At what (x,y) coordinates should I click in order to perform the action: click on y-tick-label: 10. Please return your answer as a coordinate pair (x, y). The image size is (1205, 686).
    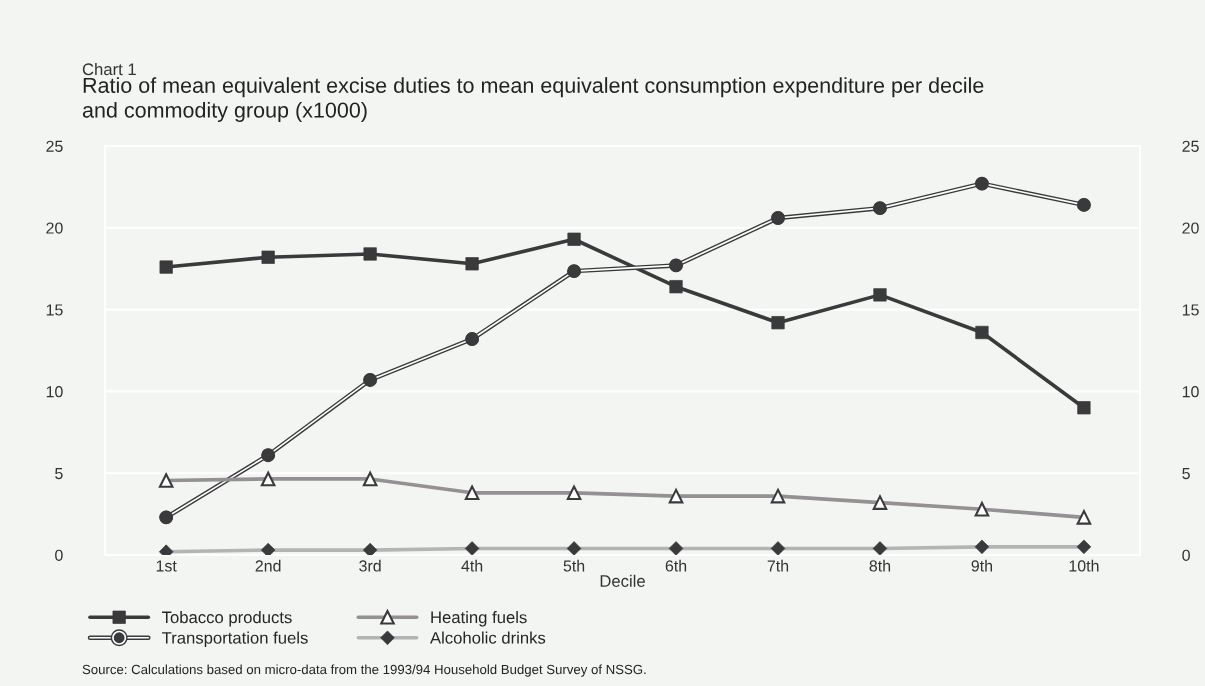
    Looking at the image, I should click on (54, 392).